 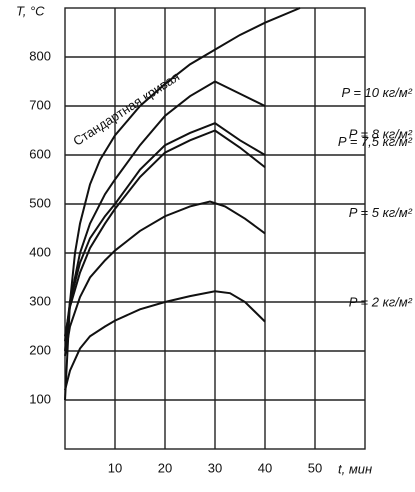 What do you see at coordinates (265, 467) in the screenshot?
I see `x-tick-label: 40` at bounding box center [265, 467].